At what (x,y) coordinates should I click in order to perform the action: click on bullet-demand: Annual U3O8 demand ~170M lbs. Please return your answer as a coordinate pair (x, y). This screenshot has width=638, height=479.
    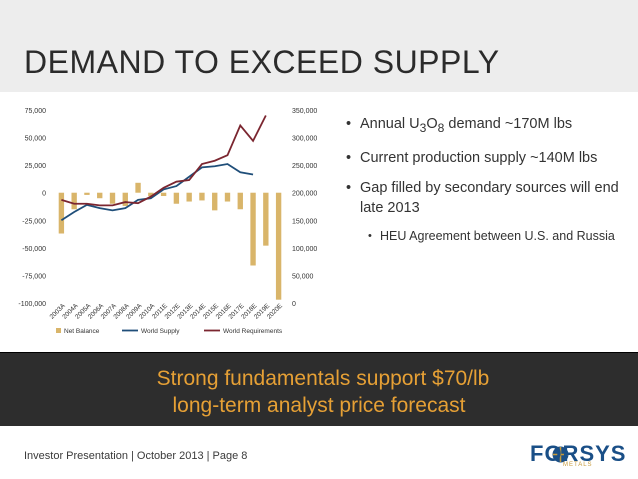
    Looking at the image, I should click on (487, 126).